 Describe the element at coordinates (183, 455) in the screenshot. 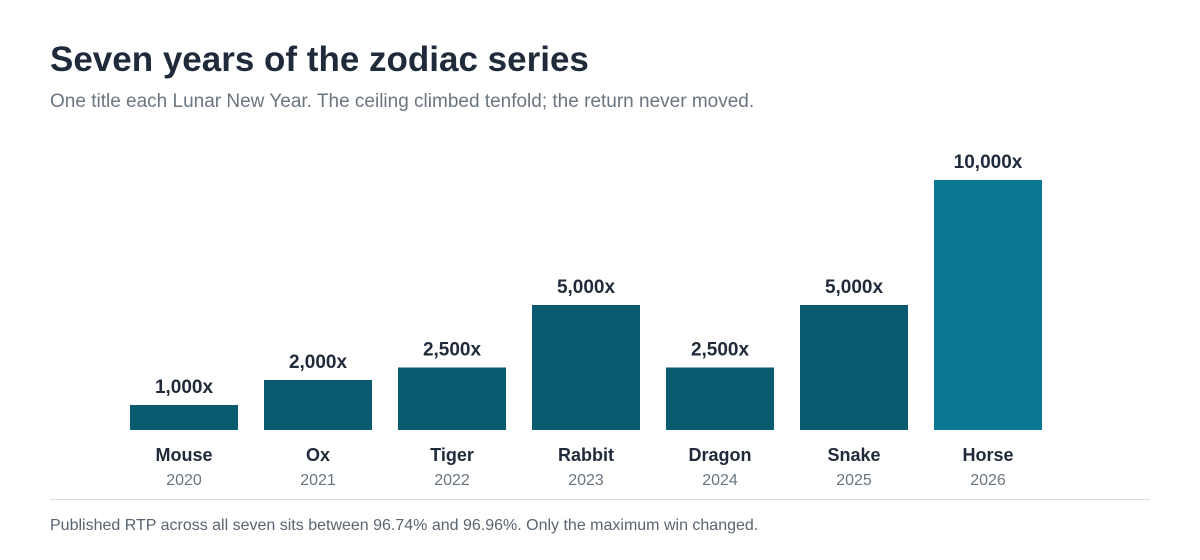

I see `category-label-mouse: Mouse` at that location.